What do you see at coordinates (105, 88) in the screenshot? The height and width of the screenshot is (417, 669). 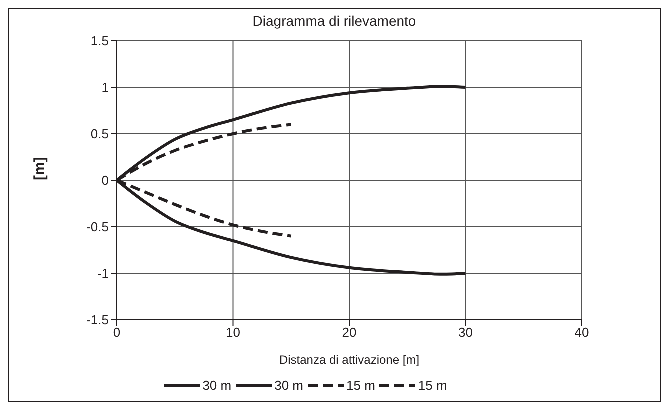 I see `y-tick-label: 1` at bounding box center [105, 88].